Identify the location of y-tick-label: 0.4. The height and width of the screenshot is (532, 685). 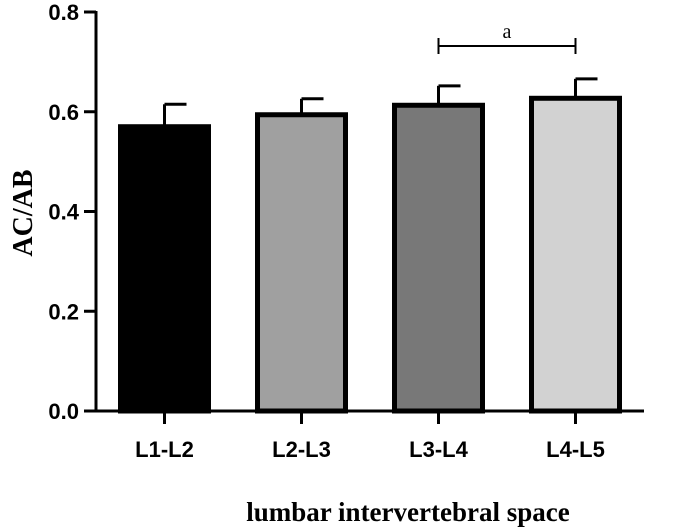
(63, 212).